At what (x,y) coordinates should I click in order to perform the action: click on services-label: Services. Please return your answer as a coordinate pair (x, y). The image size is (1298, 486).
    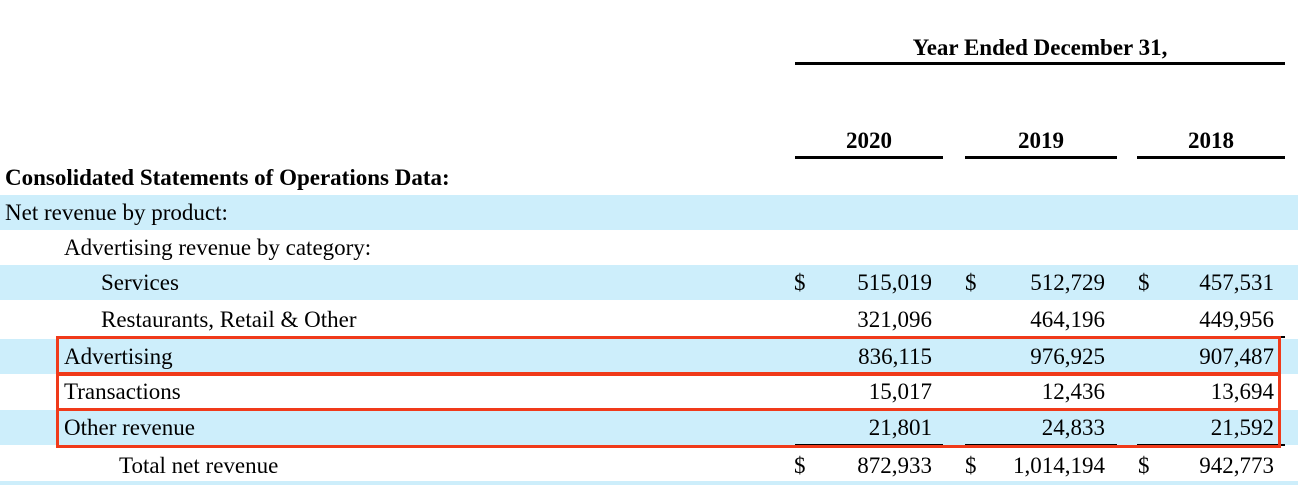
    Looking at the image, I should click on (140, 282).